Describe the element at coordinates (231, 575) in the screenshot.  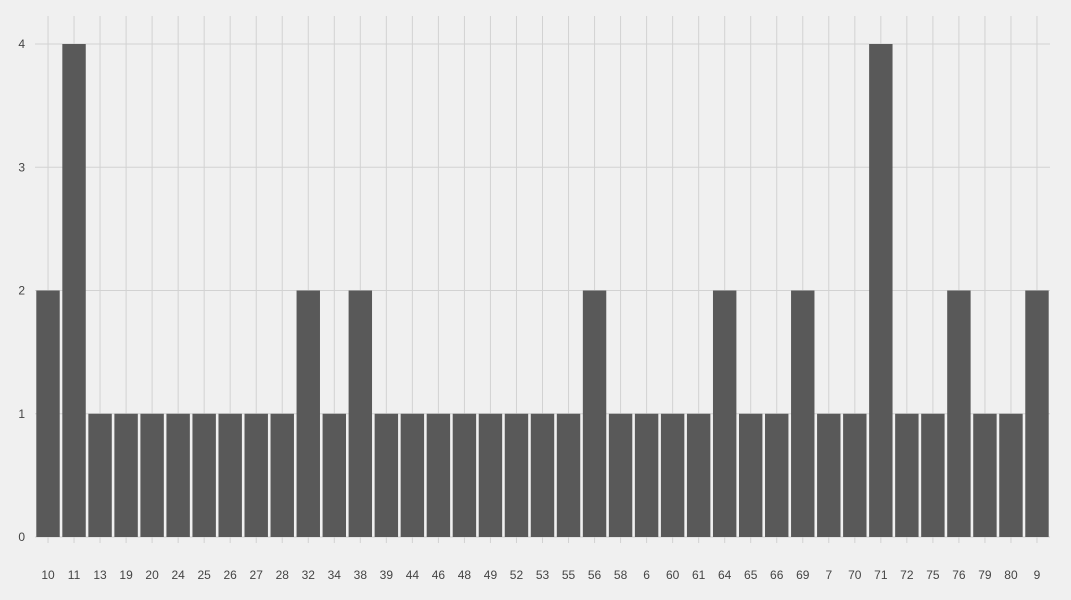
I see `x-tick-label: 26` at that location.